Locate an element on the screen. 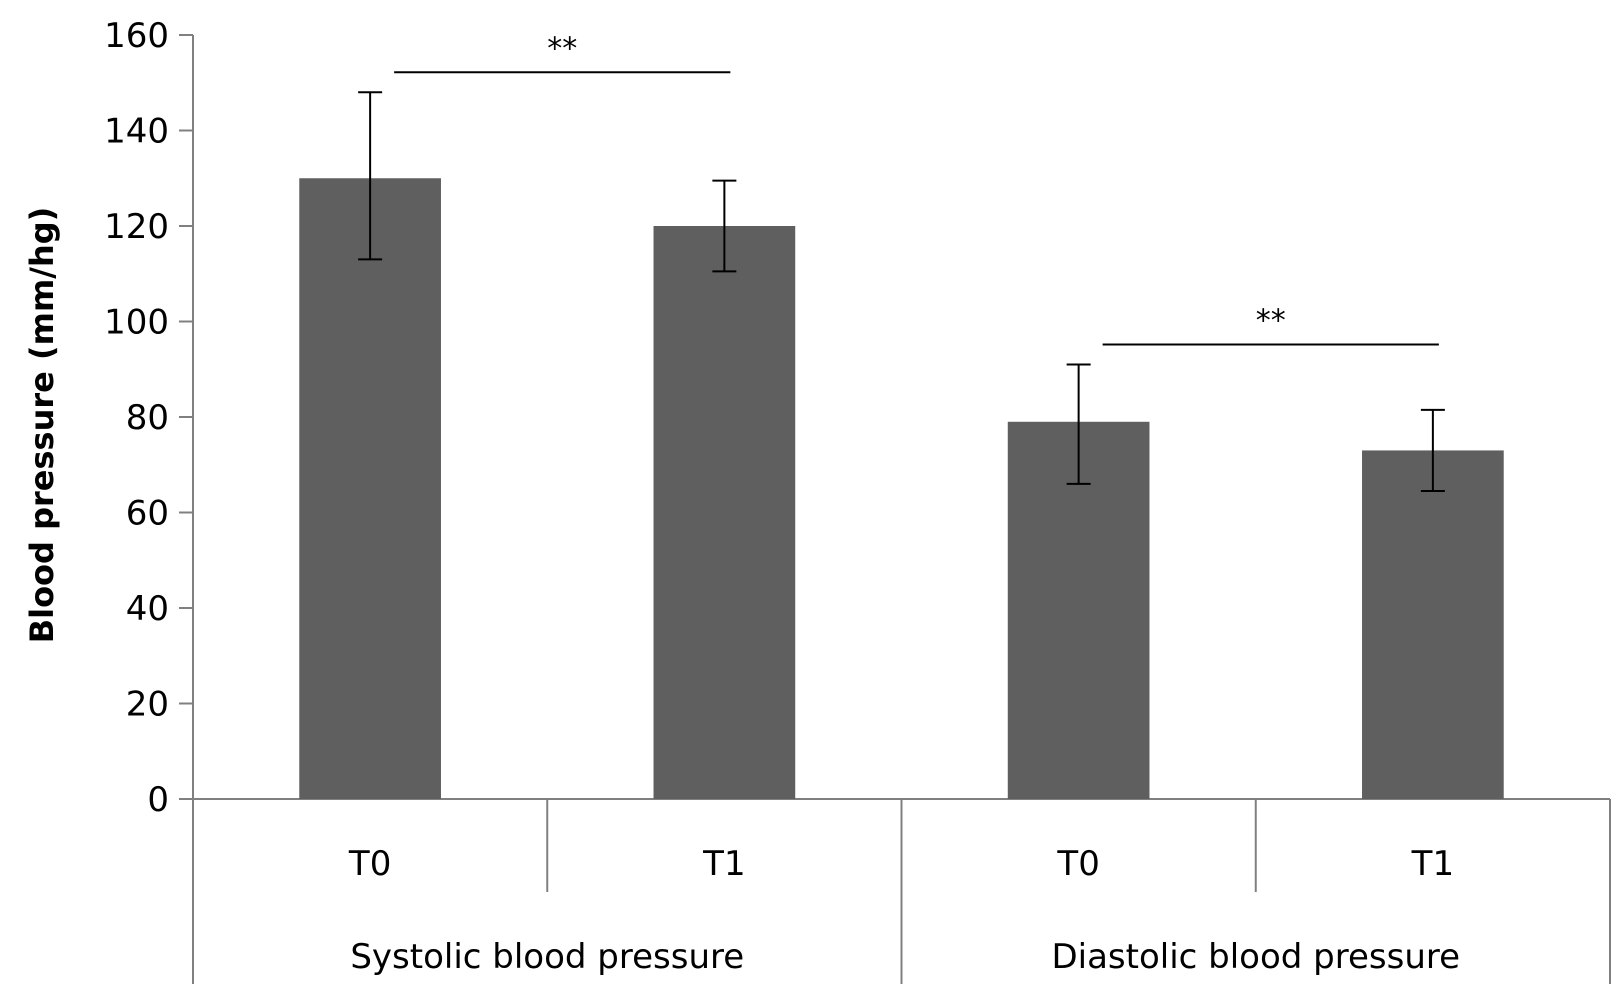 The height and width of the screenshot is (1001, 1619). y-tick-label: 120 is located at coordinates (136, 227).